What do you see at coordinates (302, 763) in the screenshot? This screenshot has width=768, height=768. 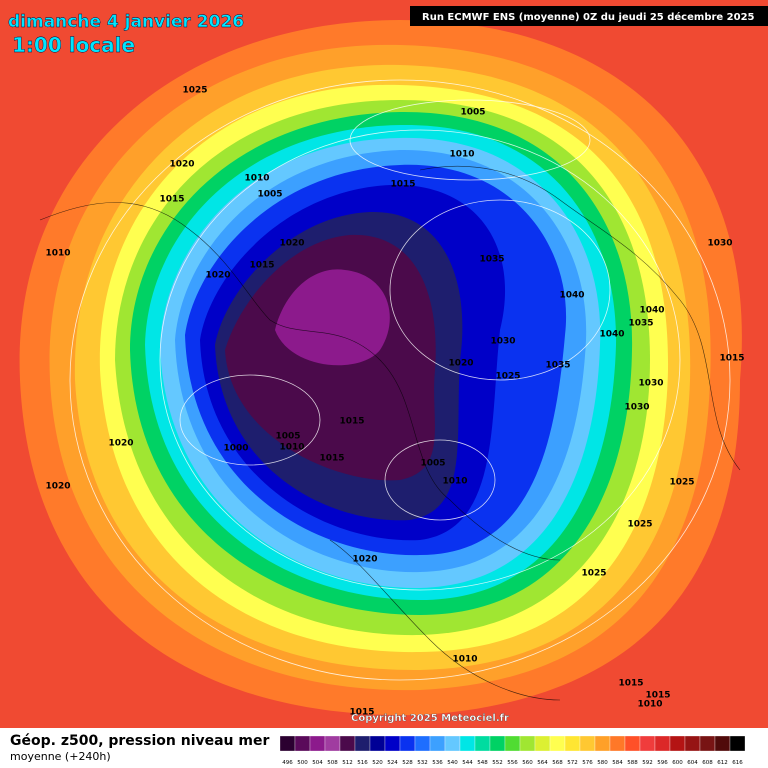 I see `scale-label: 500` at bounding box center [302, 763].